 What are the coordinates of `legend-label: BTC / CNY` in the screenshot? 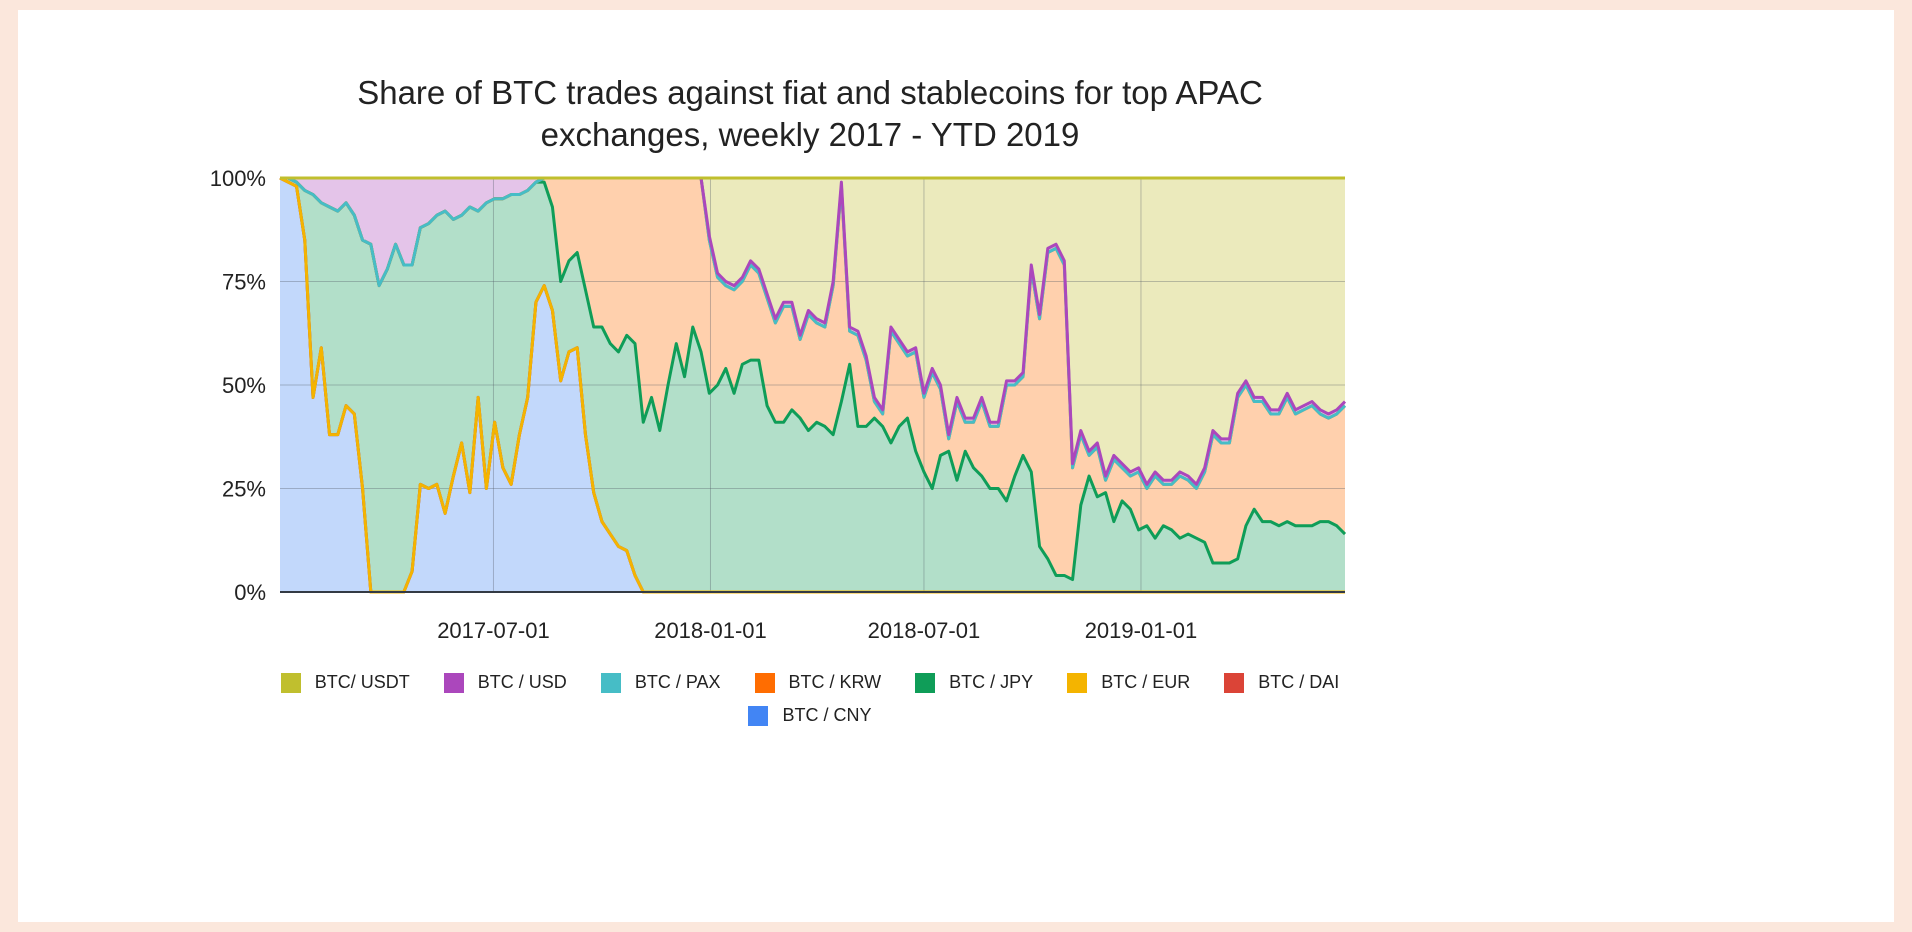 It's located at (827, 715).